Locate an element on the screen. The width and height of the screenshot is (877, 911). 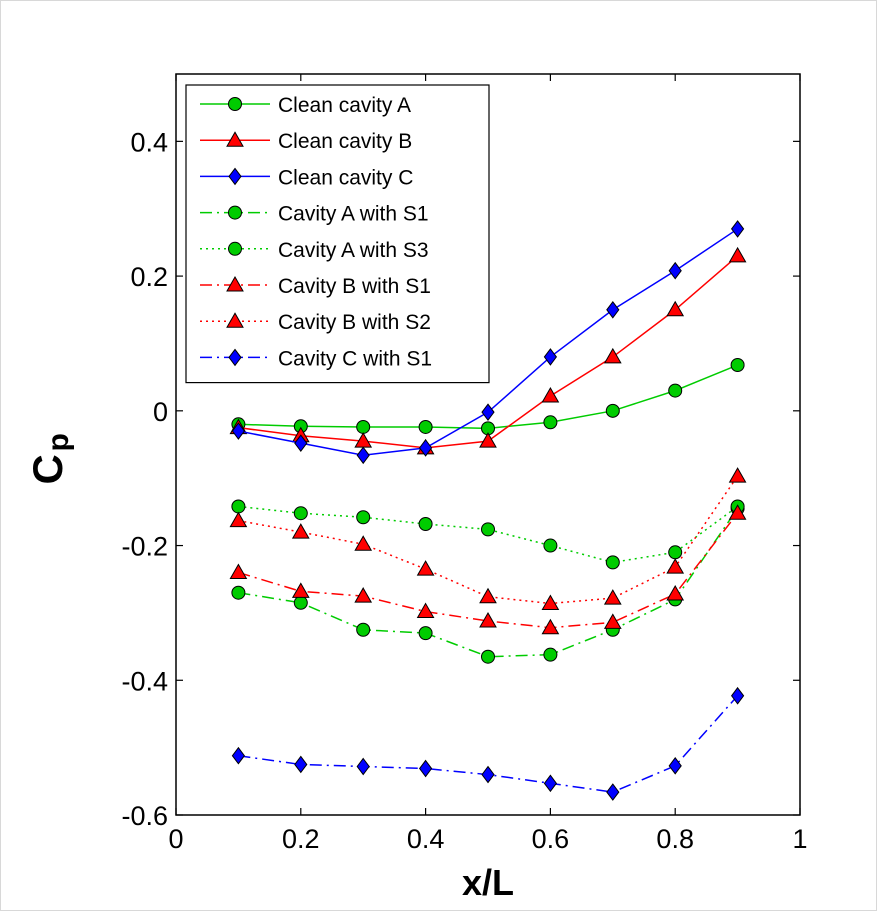
legend-item: Cavity C with S1 is located at coordinates (316, 358).